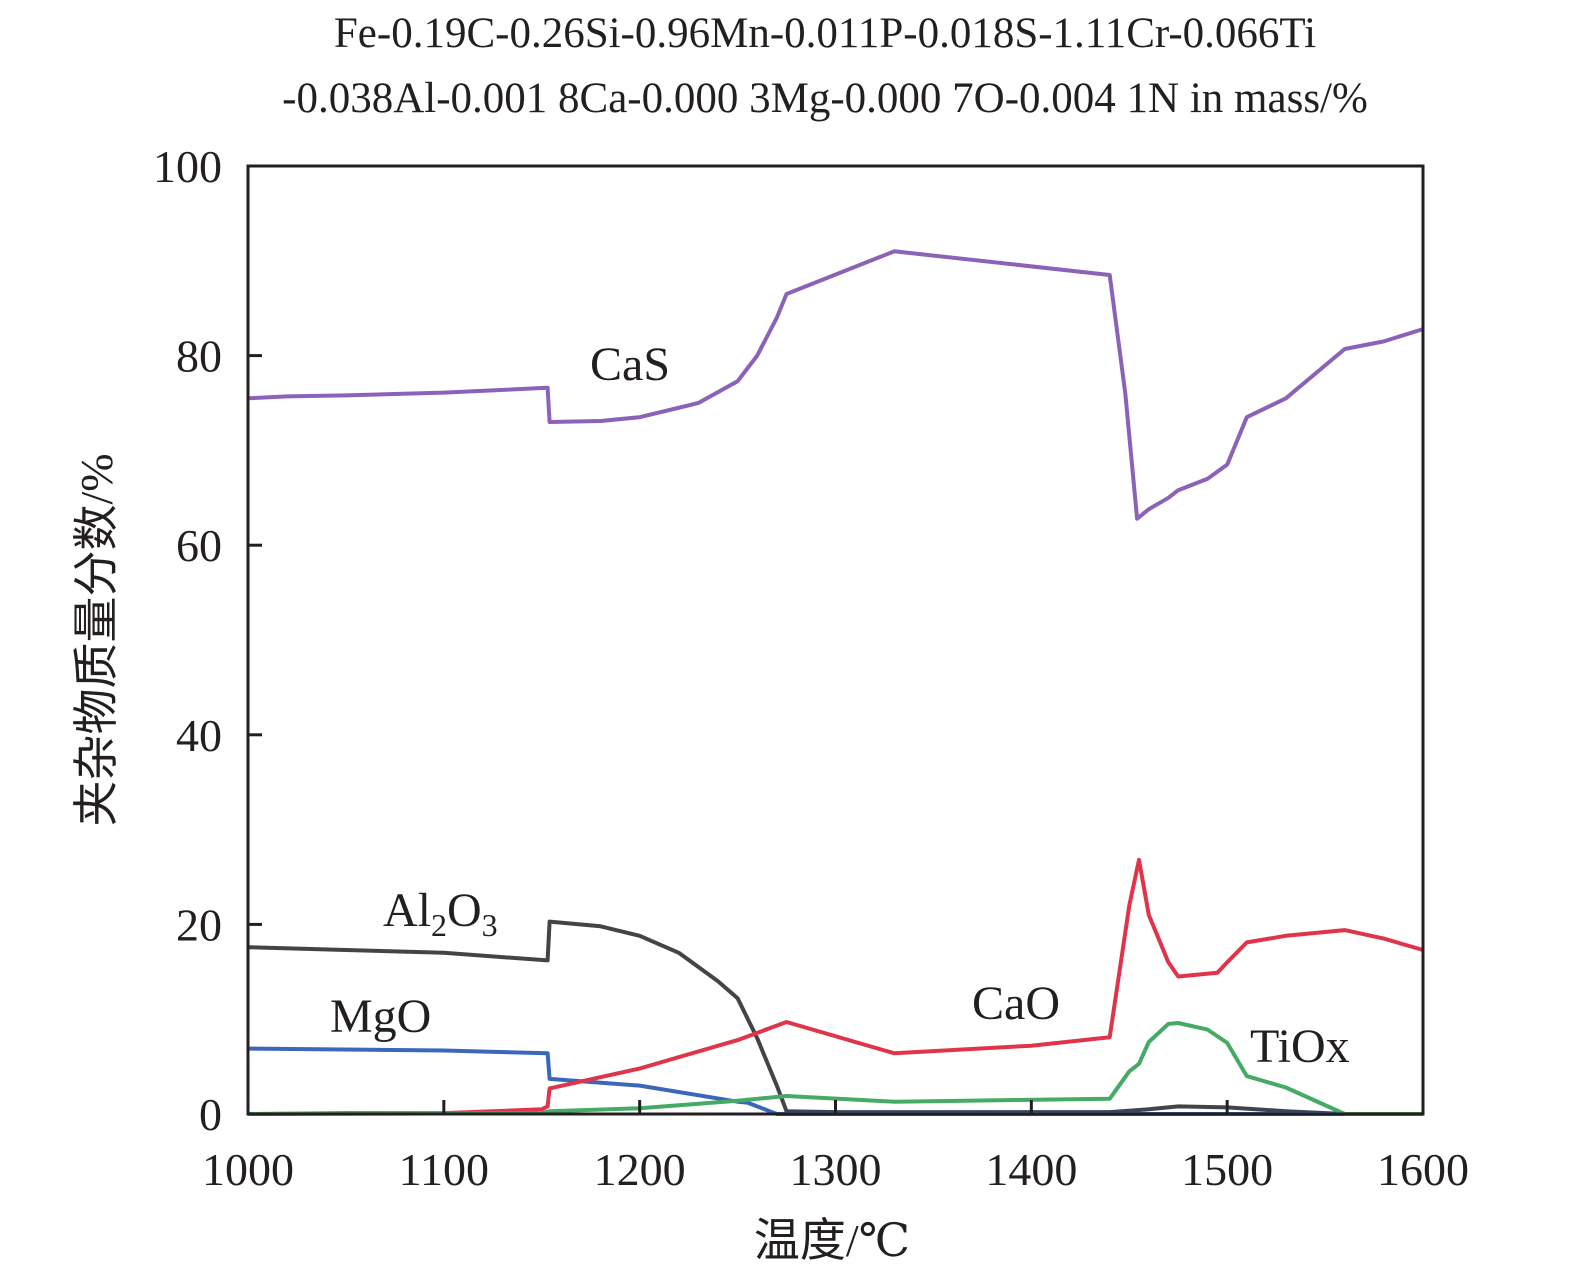  I want to click on al2o3-subscript-2: 2, so click(439, 925).